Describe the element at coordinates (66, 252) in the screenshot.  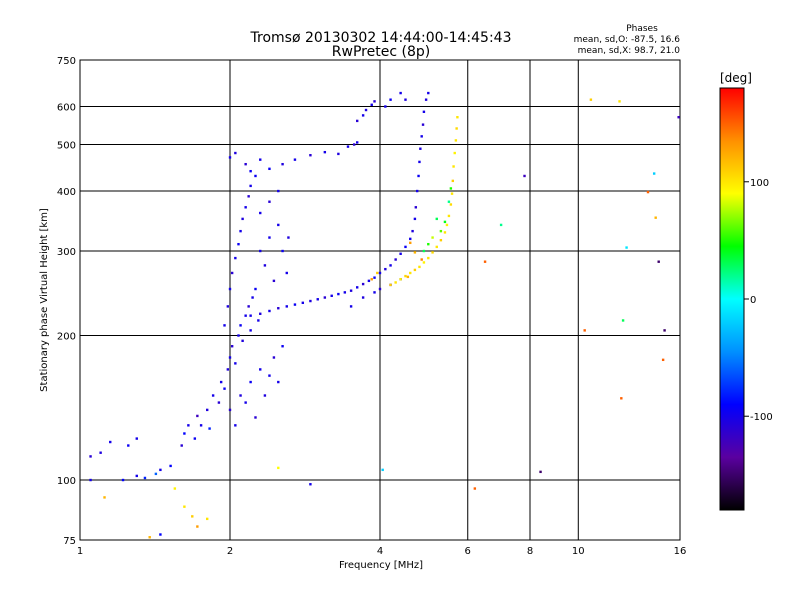
I see `y-tick-label: 300` at that location.